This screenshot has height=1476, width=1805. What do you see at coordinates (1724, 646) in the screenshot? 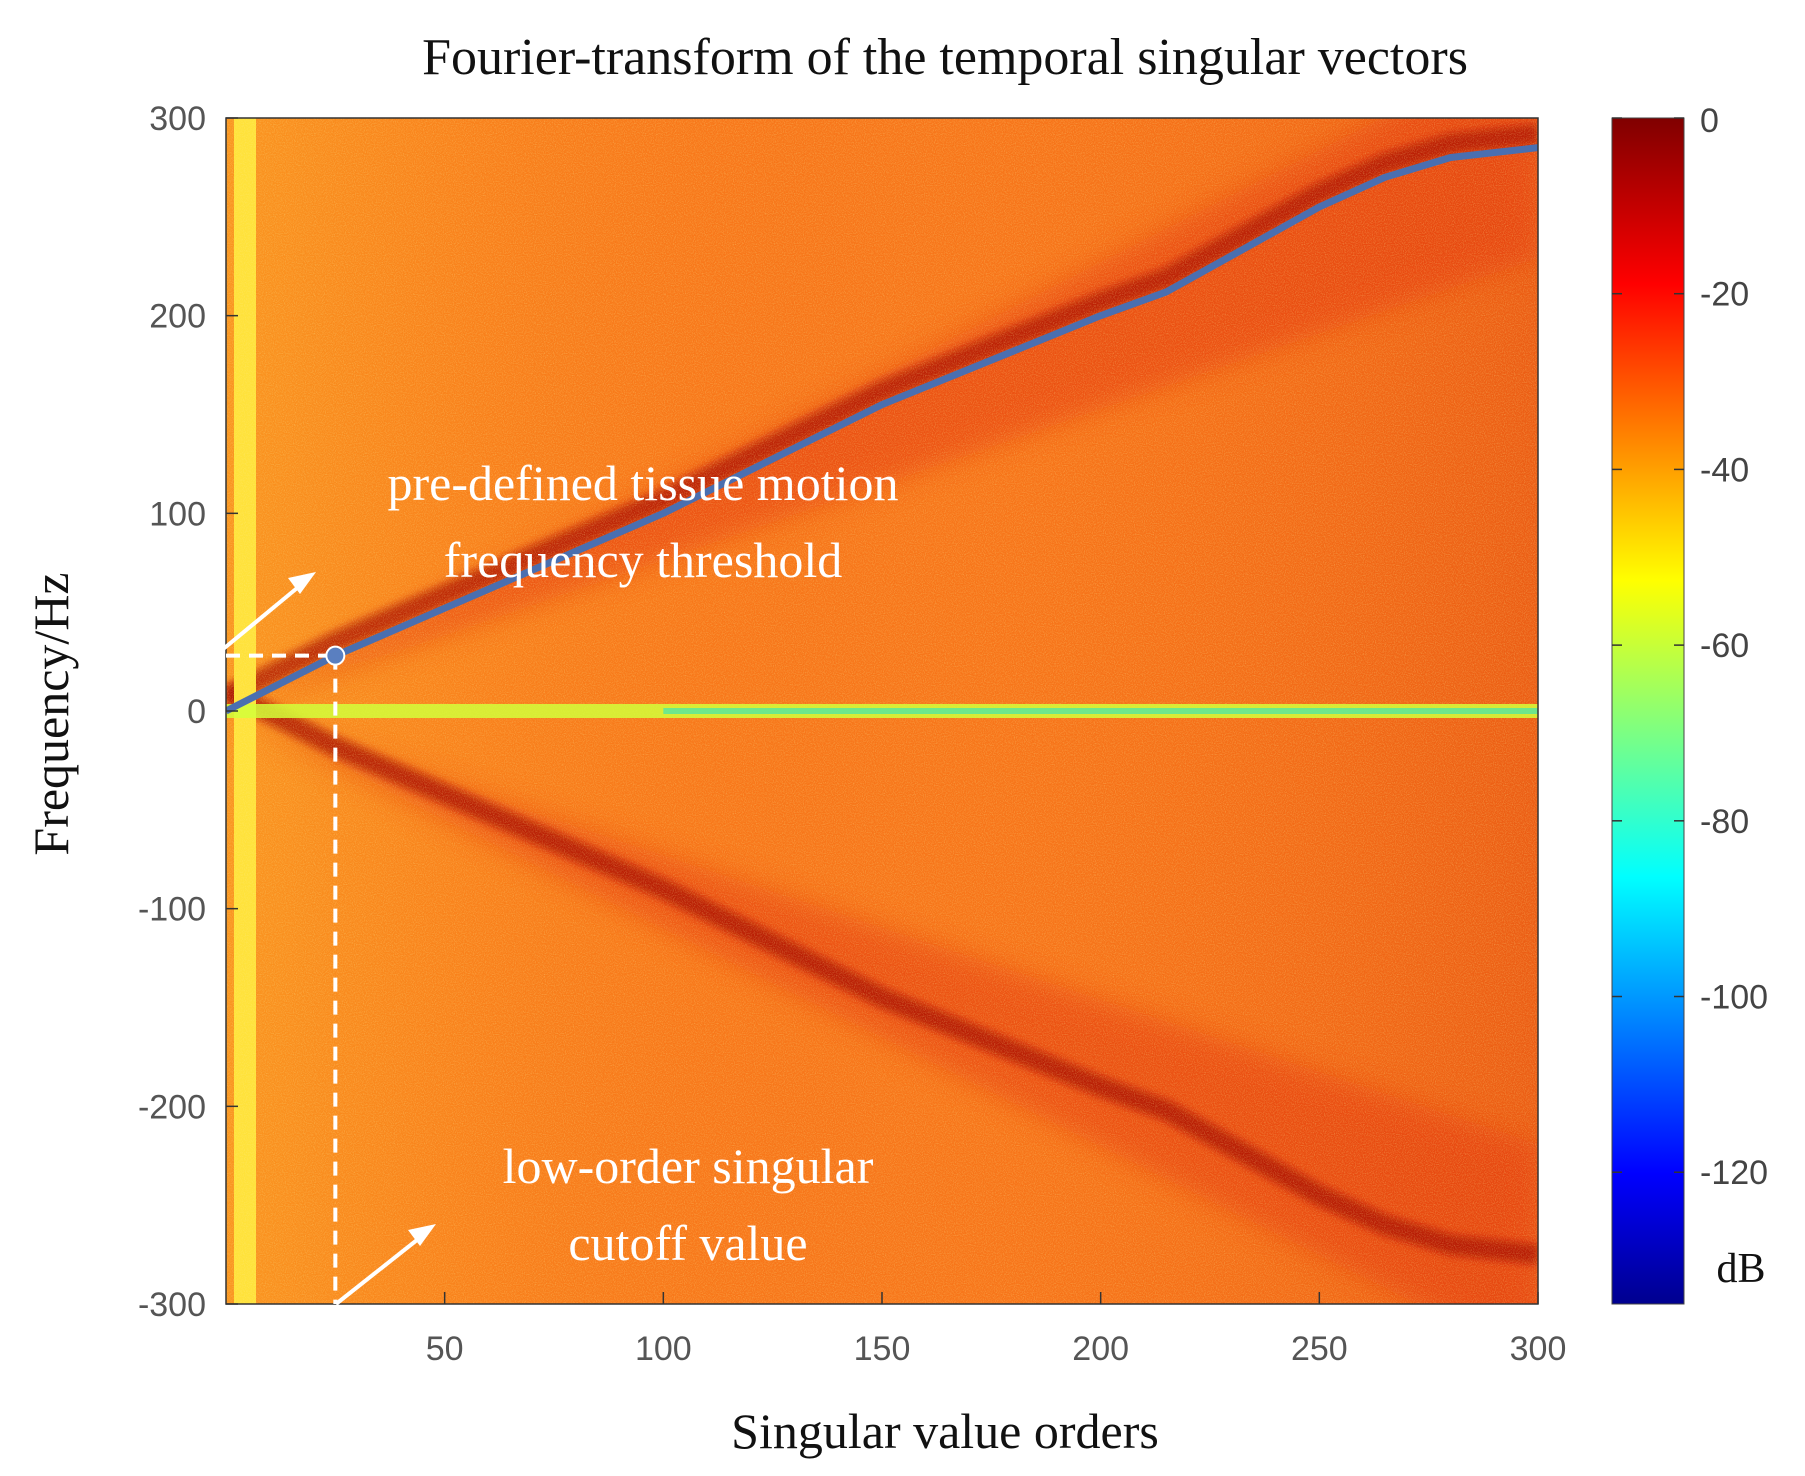
I see `colorbar-tick-label: -60` at bounding box center [1724, 646].